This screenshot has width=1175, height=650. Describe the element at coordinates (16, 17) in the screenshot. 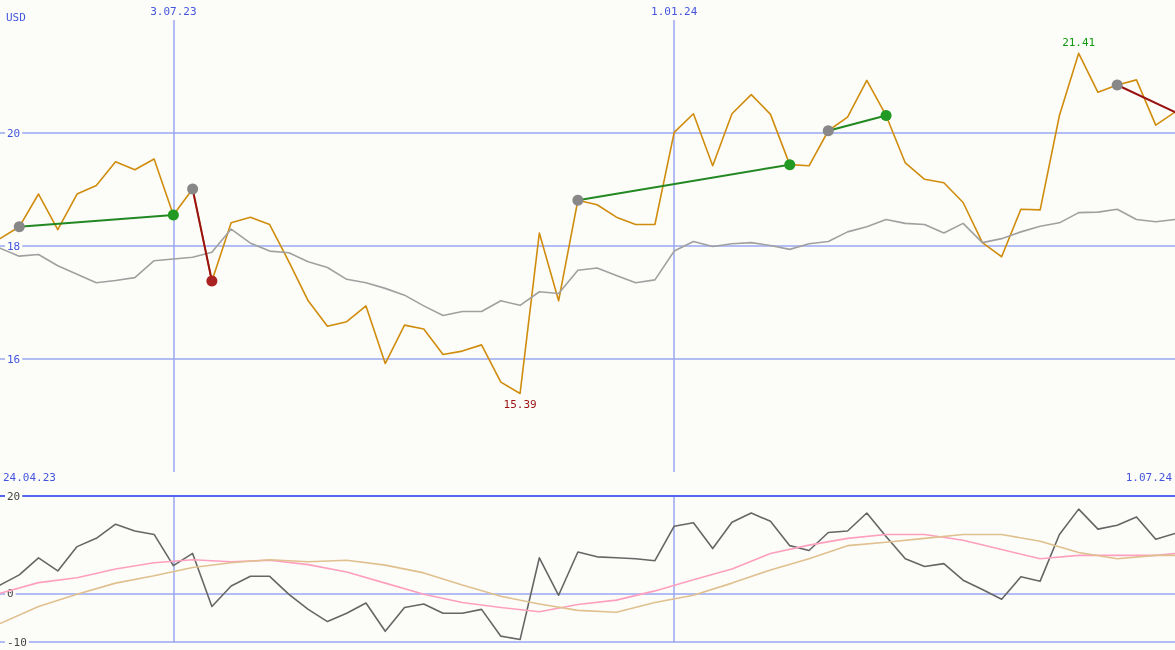

I see `y-axis-title: USD` at that location.